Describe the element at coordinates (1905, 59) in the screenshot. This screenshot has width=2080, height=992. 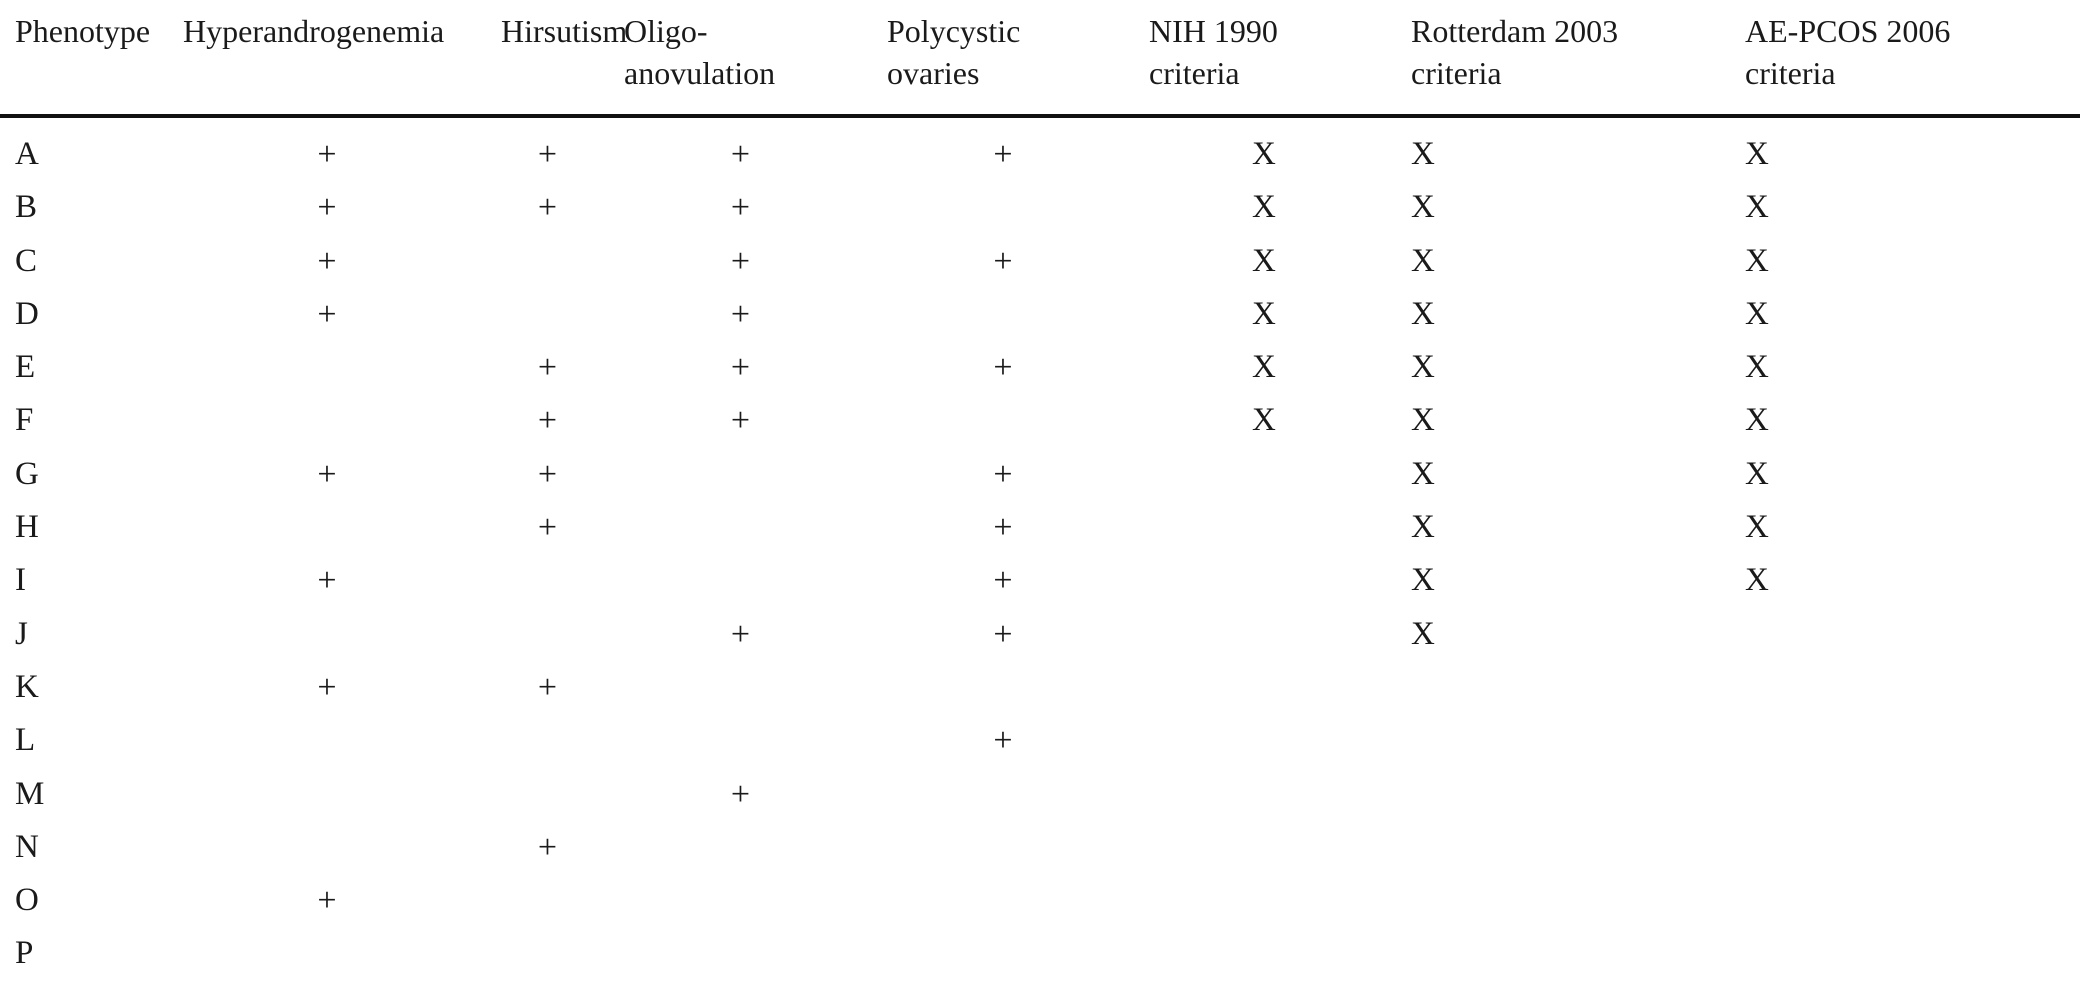
I see `header-ae-pcos-2006: AE-PCOS 2006 criteria` at that location.